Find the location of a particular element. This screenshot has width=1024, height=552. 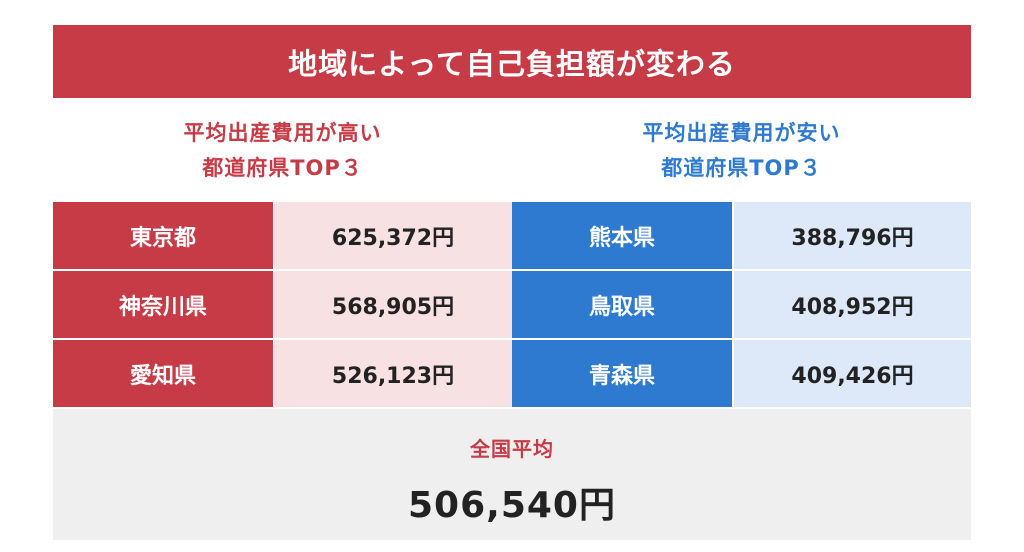

low-cost-heading: 平均出産費用が安い 都道府県TOP３ is located at coordinates (741, 151).